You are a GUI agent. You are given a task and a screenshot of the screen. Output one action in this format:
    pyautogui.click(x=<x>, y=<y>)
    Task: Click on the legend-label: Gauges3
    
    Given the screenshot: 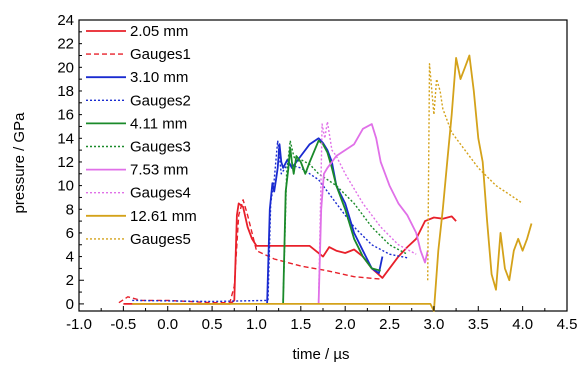 What is the action you would take?
    pyautogui.click(x=160, y=147)
    